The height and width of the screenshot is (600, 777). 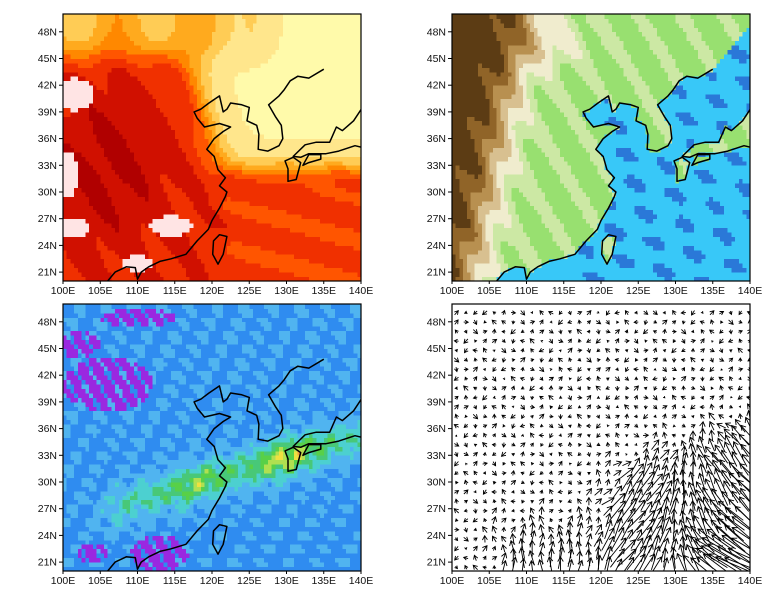 I want to click on y-tick-label: 42N, so click(x=47, y=86).